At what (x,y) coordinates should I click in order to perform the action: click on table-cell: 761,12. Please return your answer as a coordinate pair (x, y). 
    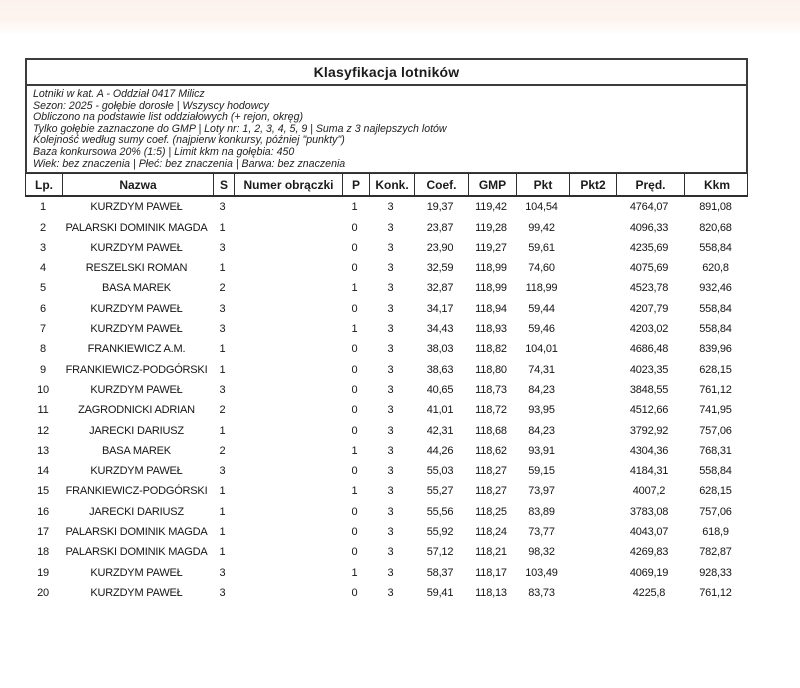
    Looking at the image, I should click on (715, 389).